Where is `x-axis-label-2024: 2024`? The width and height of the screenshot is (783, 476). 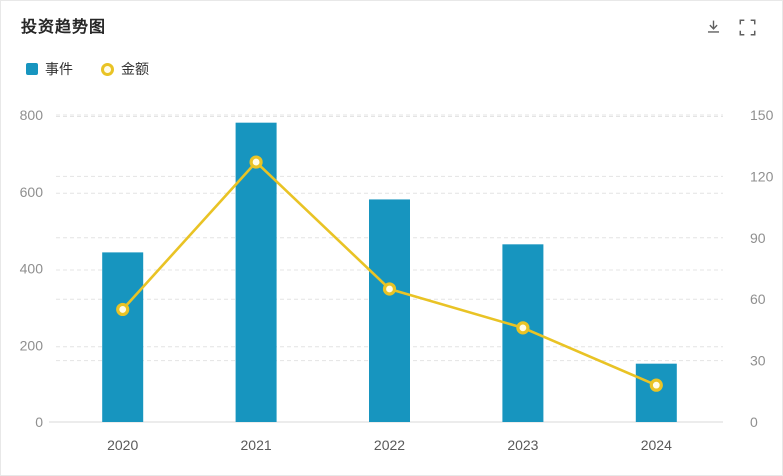
x-axis-label-2024: 2024 is located at coordinates (656, 445).